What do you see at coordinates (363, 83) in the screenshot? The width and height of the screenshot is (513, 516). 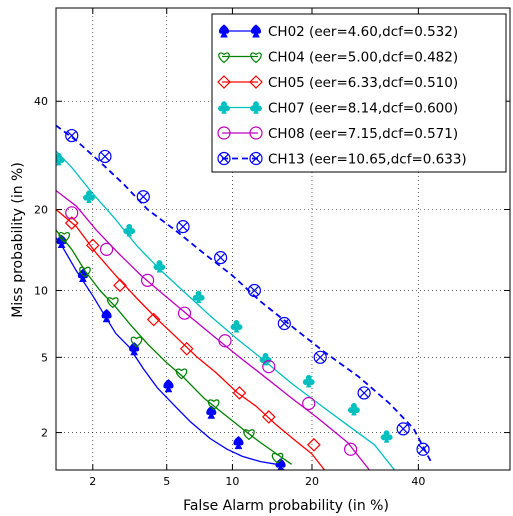 I see `legend-label: CH05 (eer=6.33,dcf=0.510)` at bounding box center [363, 83].